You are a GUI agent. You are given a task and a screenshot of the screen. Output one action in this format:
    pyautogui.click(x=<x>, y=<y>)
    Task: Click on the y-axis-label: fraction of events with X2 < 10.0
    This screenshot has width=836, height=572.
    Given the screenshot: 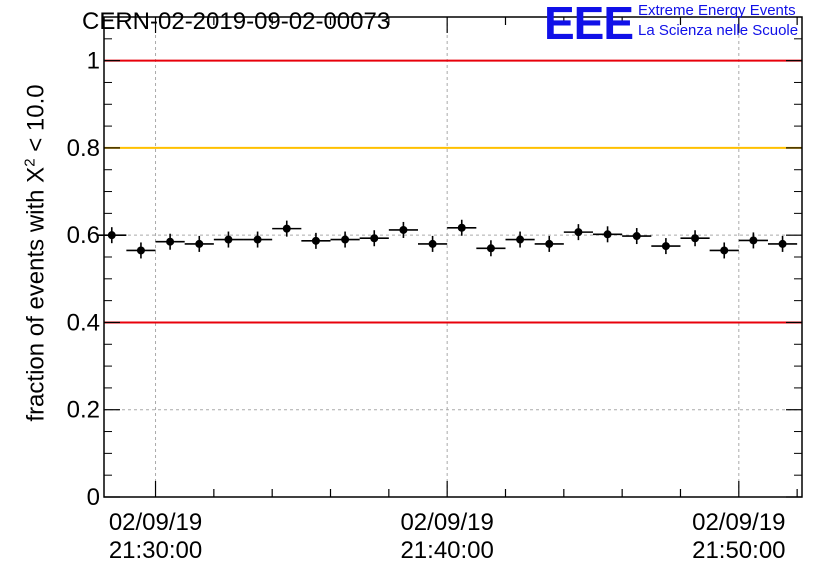 What is the action you would take?
    pyautogui.click(x=36, y=252)
    